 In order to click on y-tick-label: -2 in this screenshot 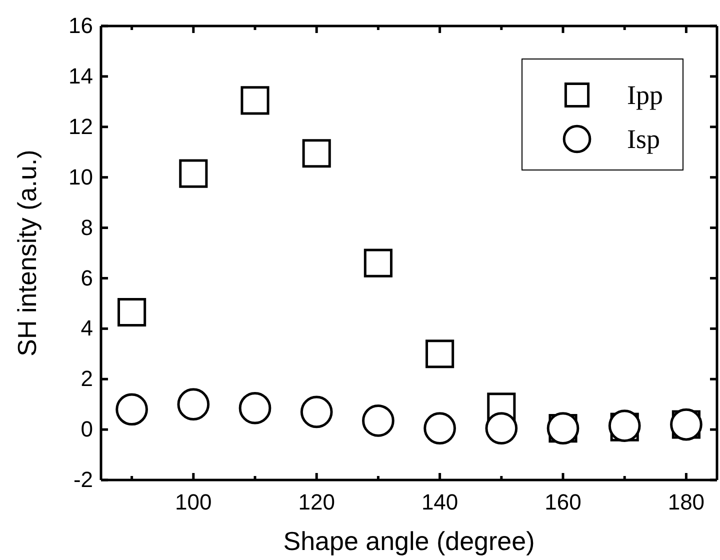, I will do `click(83, 479)`.